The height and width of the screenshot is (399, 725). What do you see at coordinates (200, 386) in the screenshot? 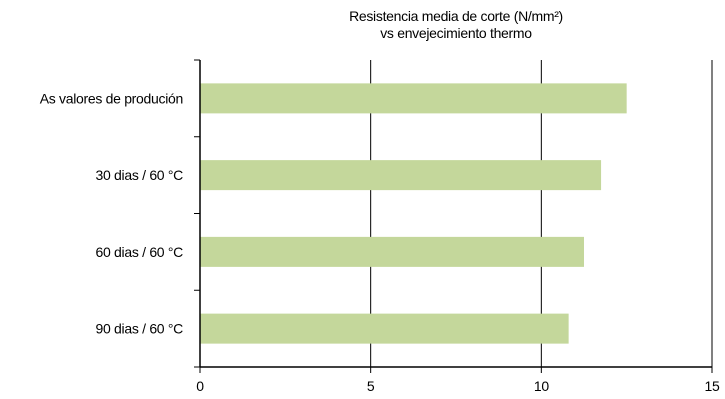
I see `x-tick-label-0: 0` at bounding box center [200, 386].